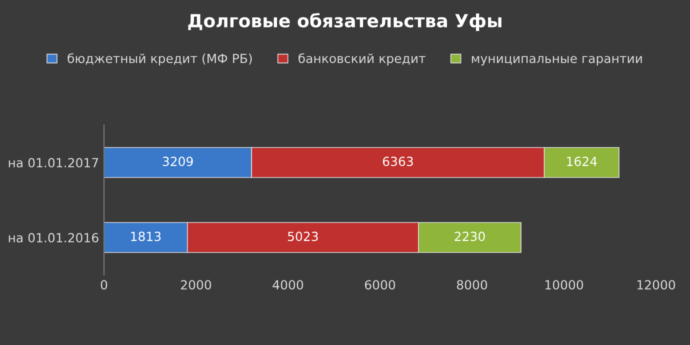  Describe the element at coordinates (53, 163) in the screenshot. I see `y-tick-label: на 01.01.2017` at that location.